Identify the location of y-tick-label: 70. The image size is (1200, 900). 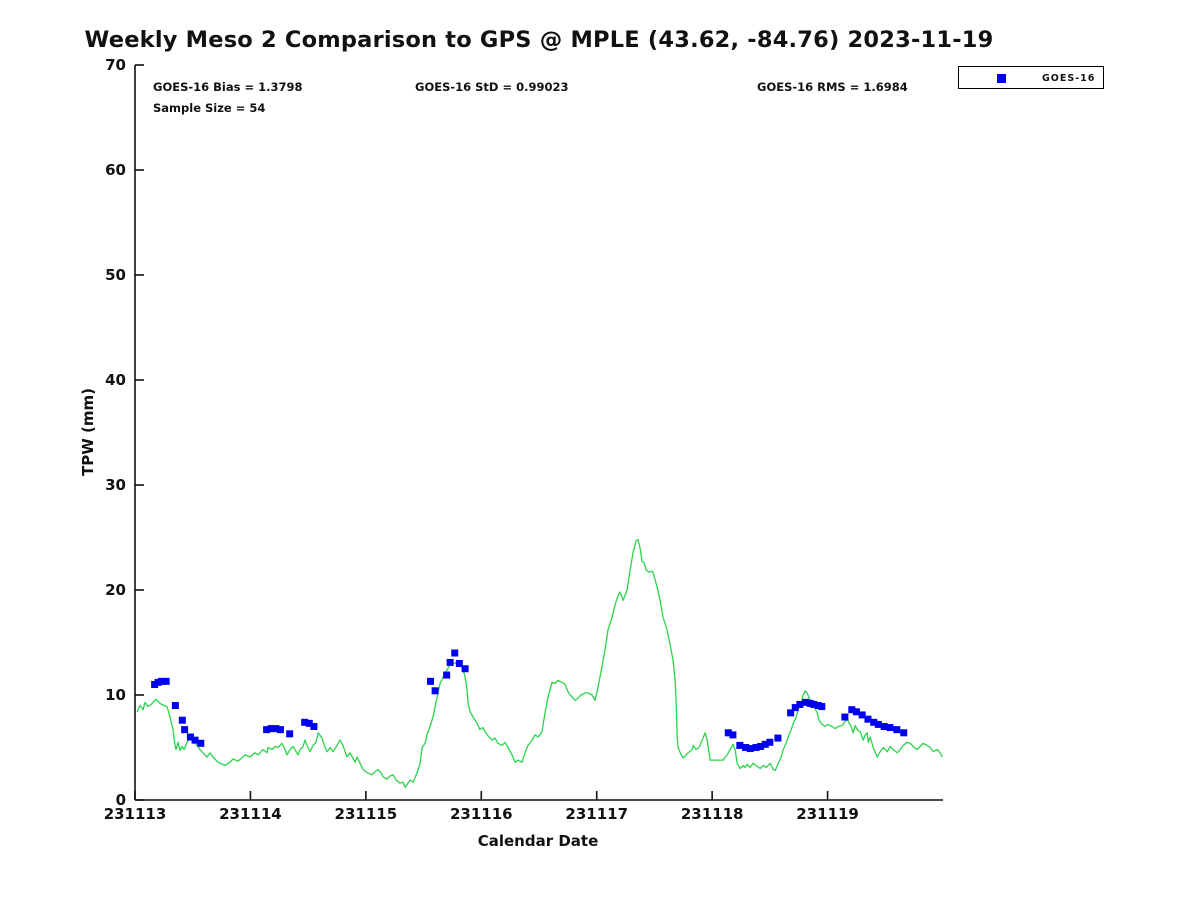
(115, 65).